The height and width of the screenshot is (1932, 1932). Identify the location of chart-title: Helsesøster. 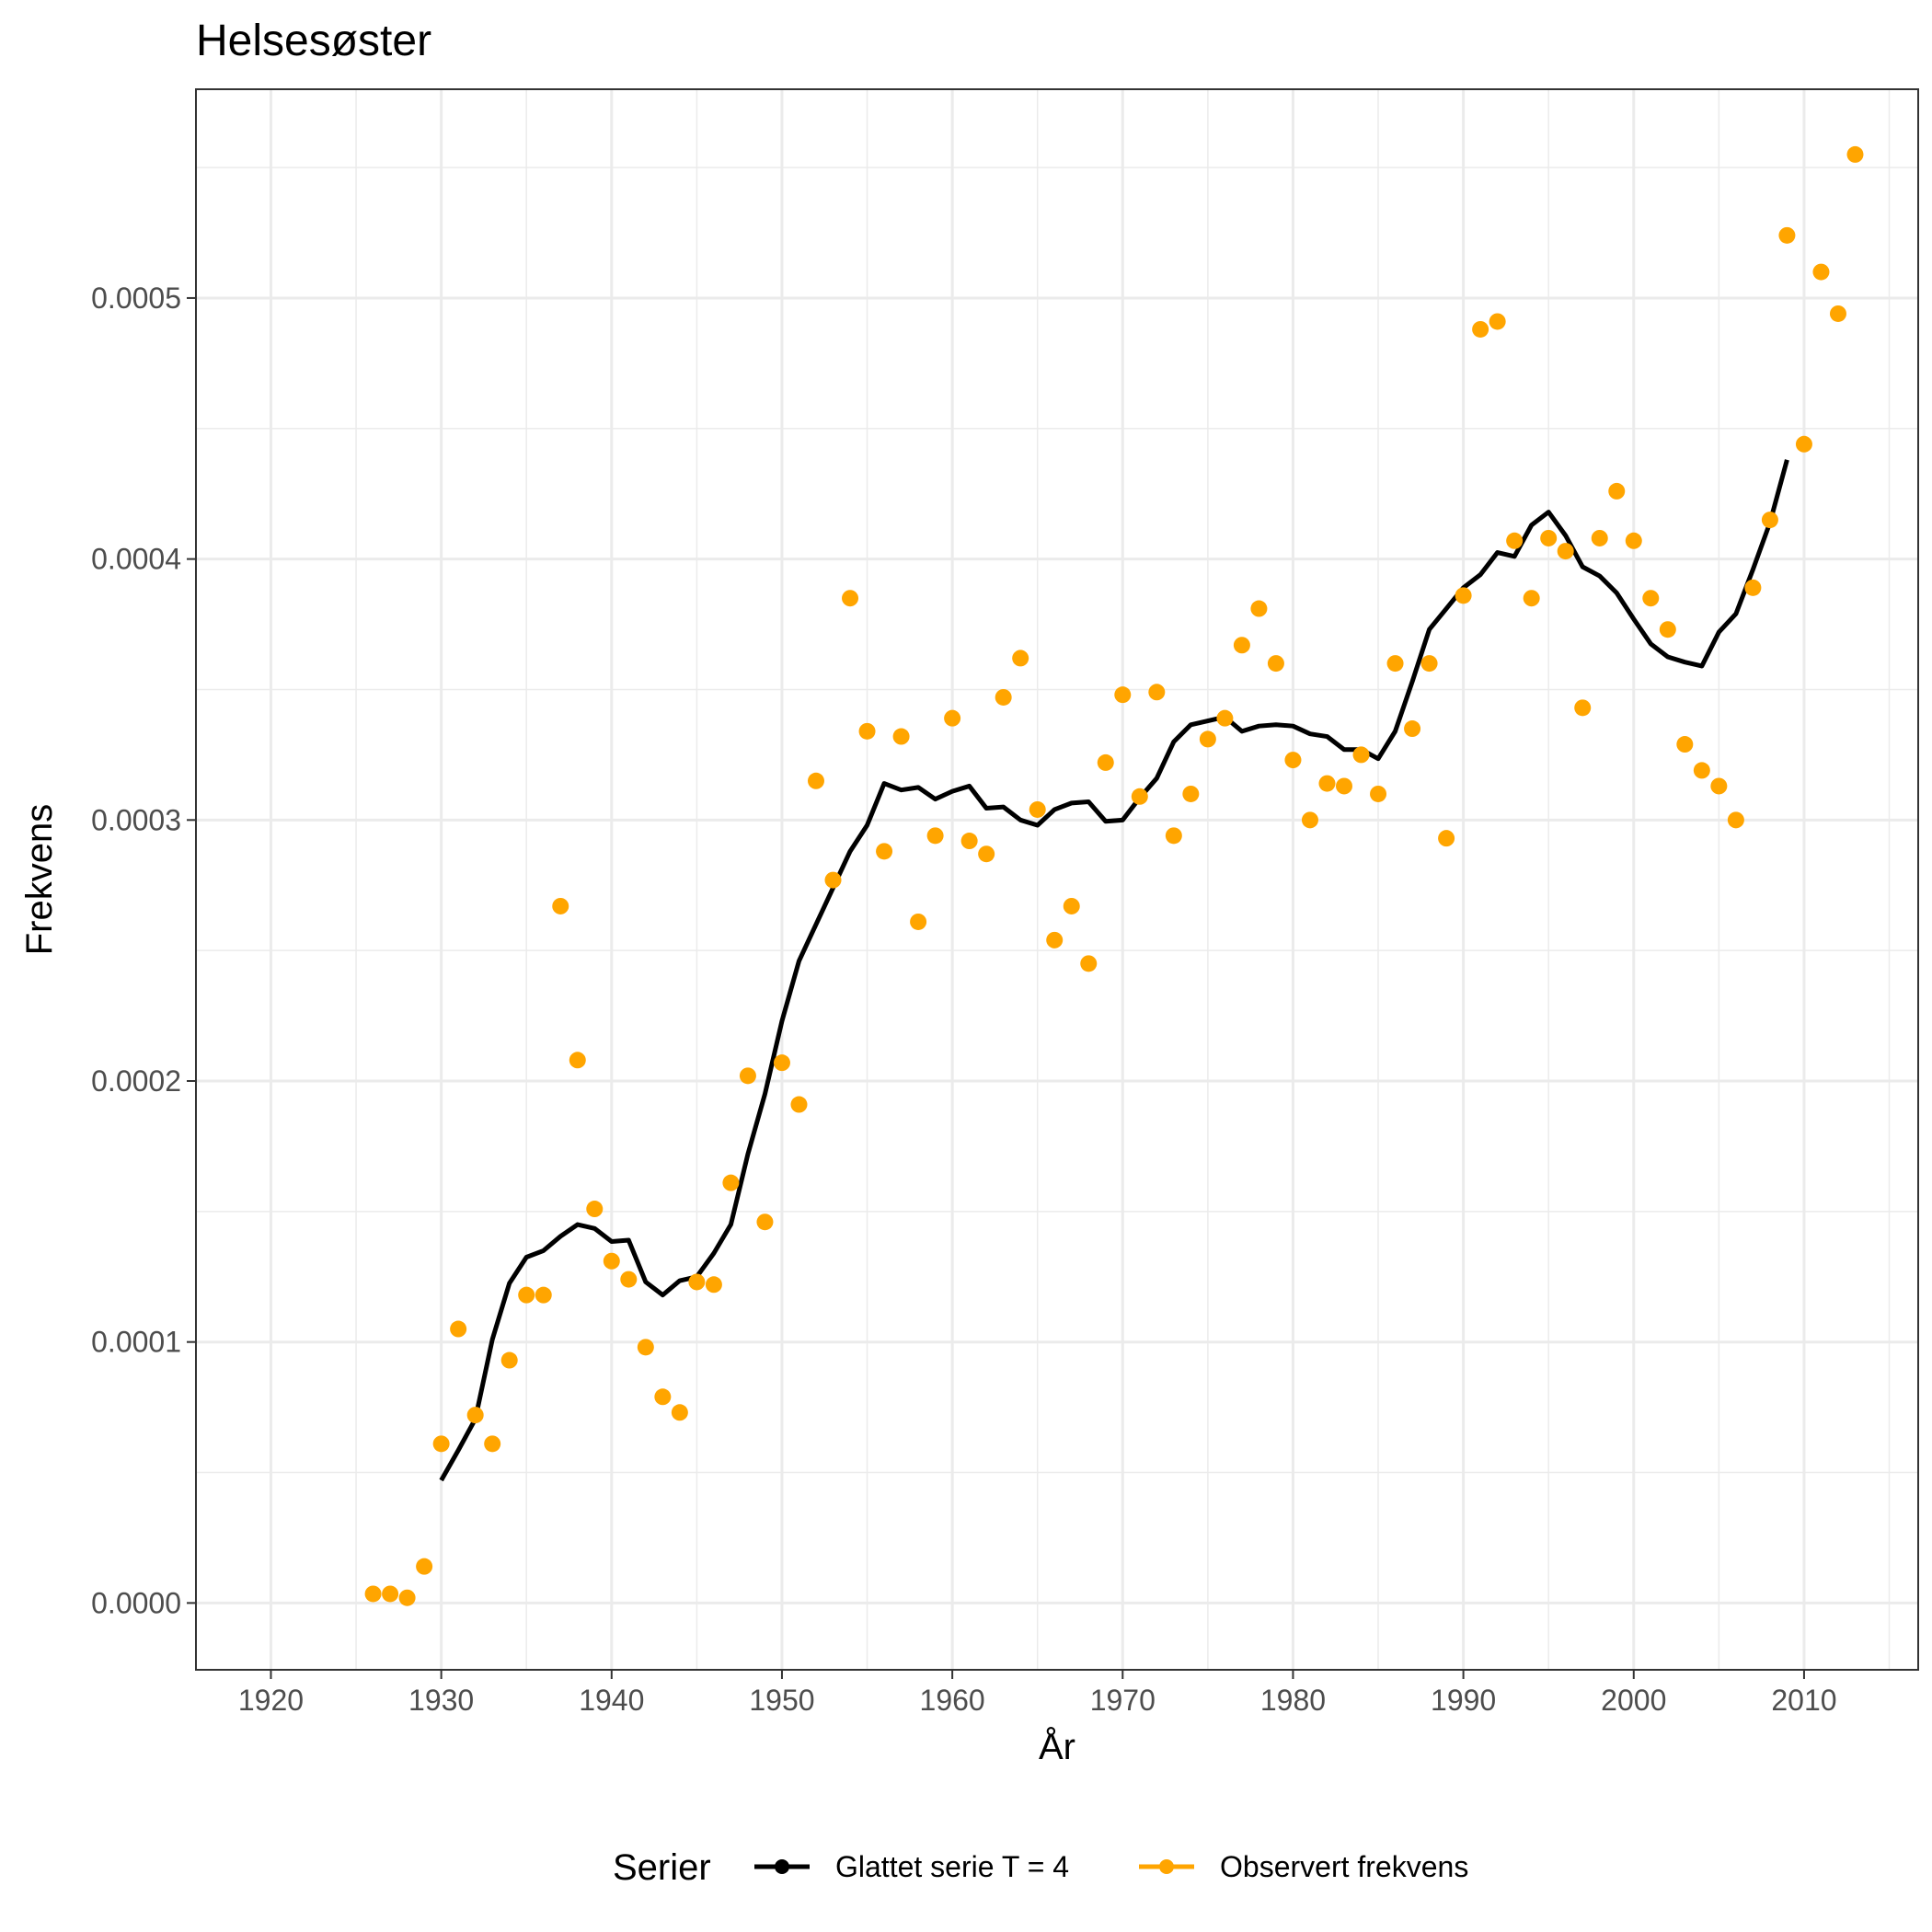
(313, 41).